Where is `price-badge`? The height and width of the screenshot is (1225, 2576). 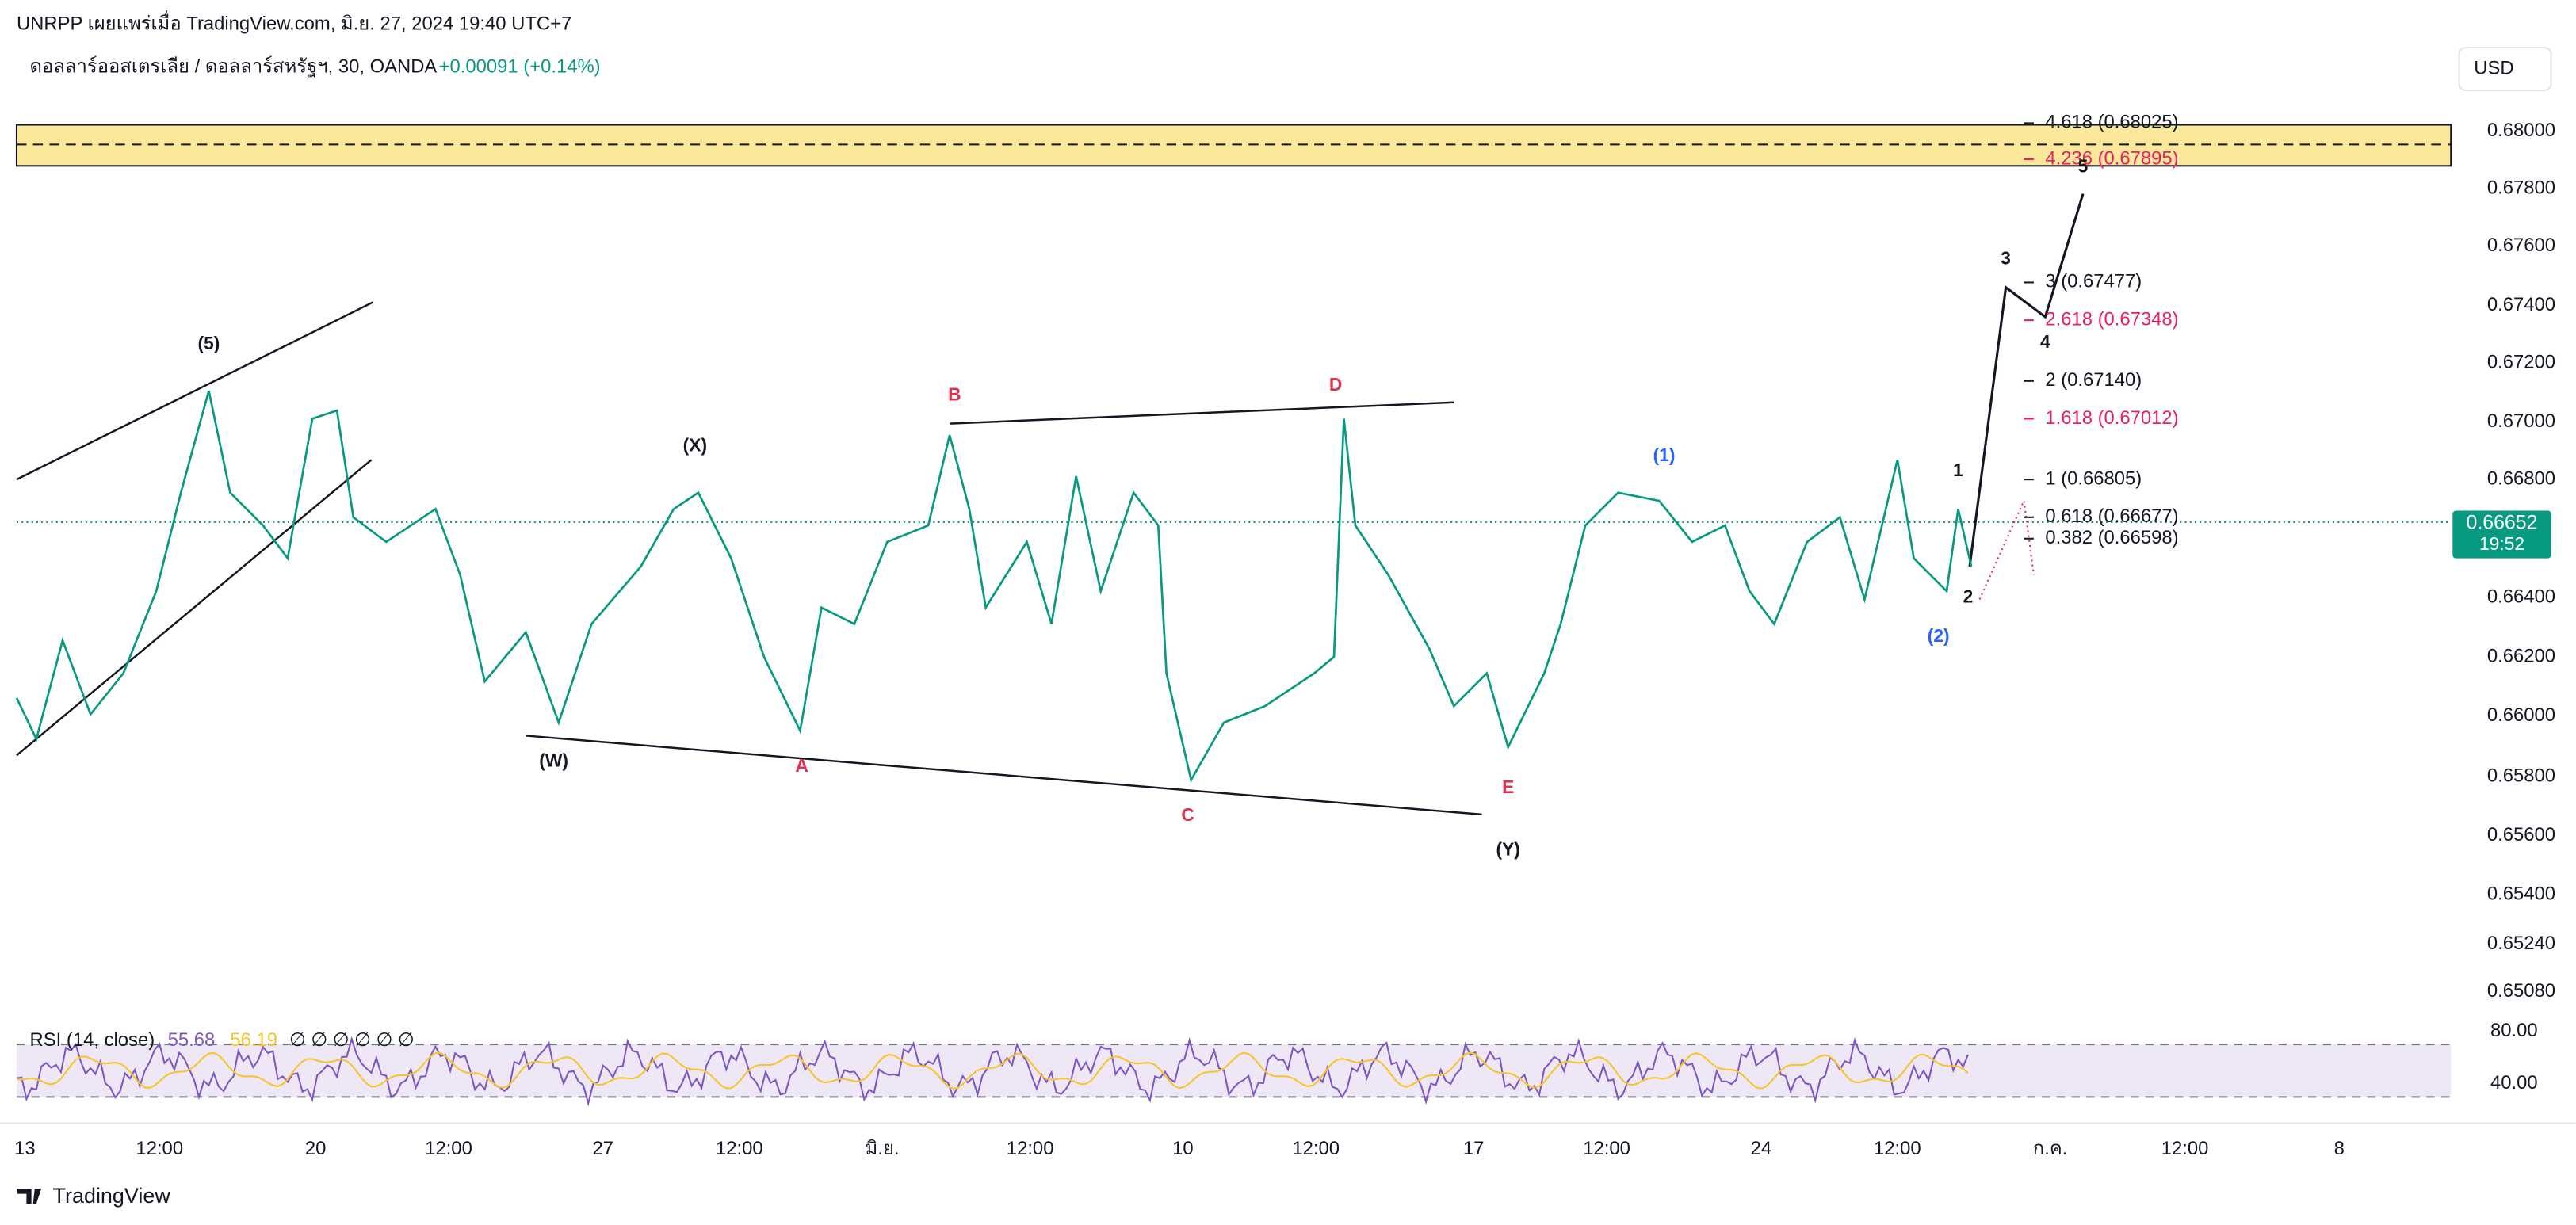
price-badge is located at coordinates (2501, 534).